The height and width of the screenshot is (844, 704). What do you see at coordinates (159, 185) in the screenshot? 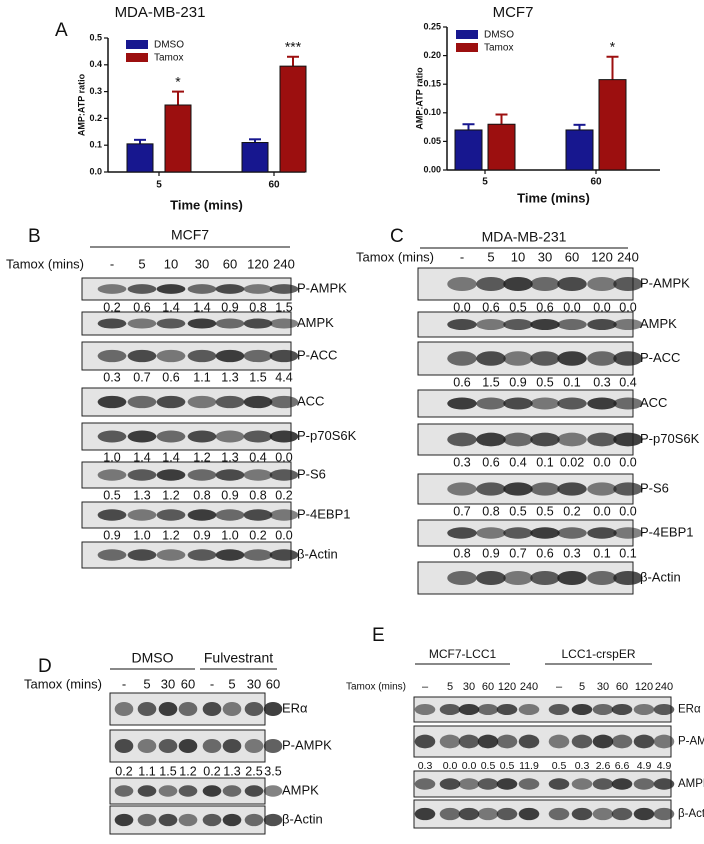
I see `x-tick-label: 5` at bounding box center [159, 185].